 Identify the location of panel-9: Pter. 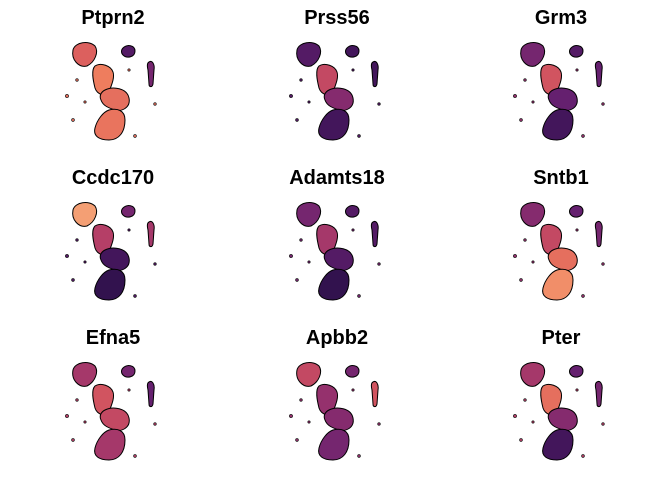
(559, 394).